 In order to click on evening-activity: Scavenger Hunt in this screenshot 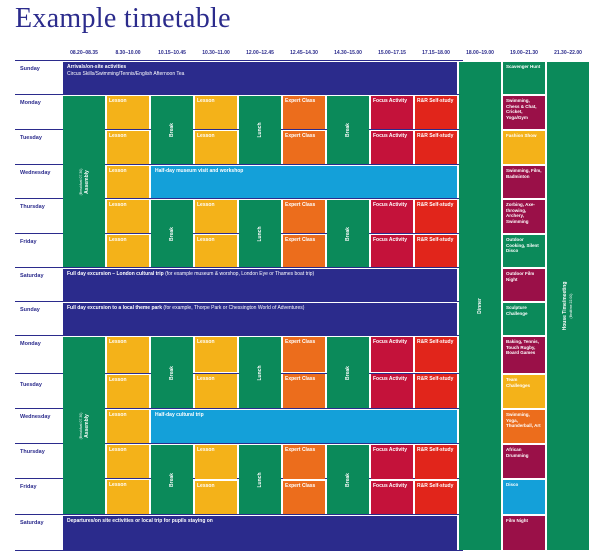, I will do `click(524, 78)`.